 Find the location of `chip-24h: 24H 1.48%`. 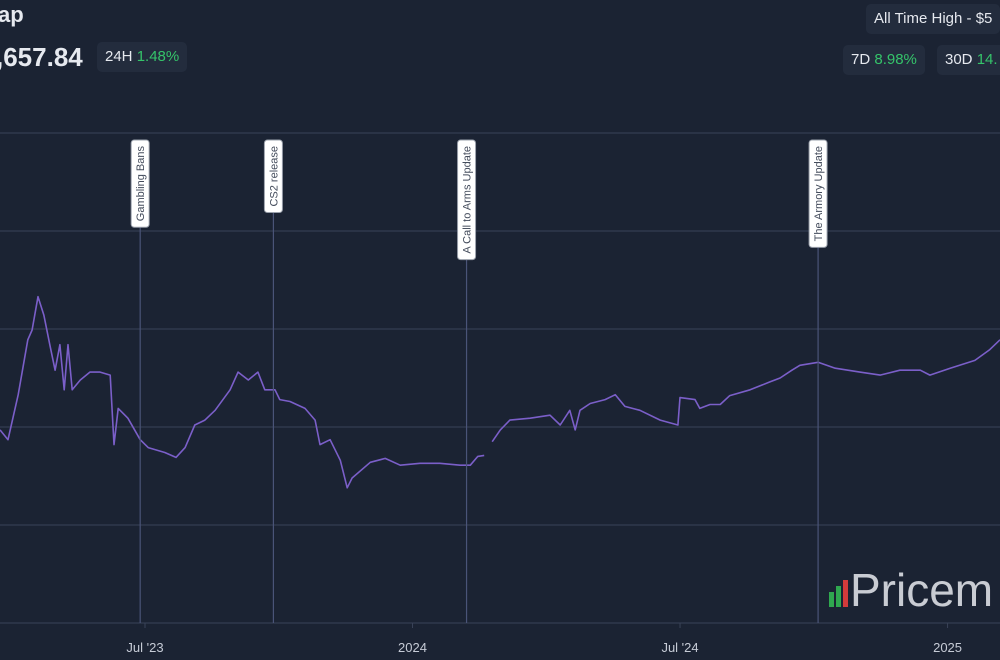

chip-24h: 24H 1.48% is located at coordinates (142, 57).